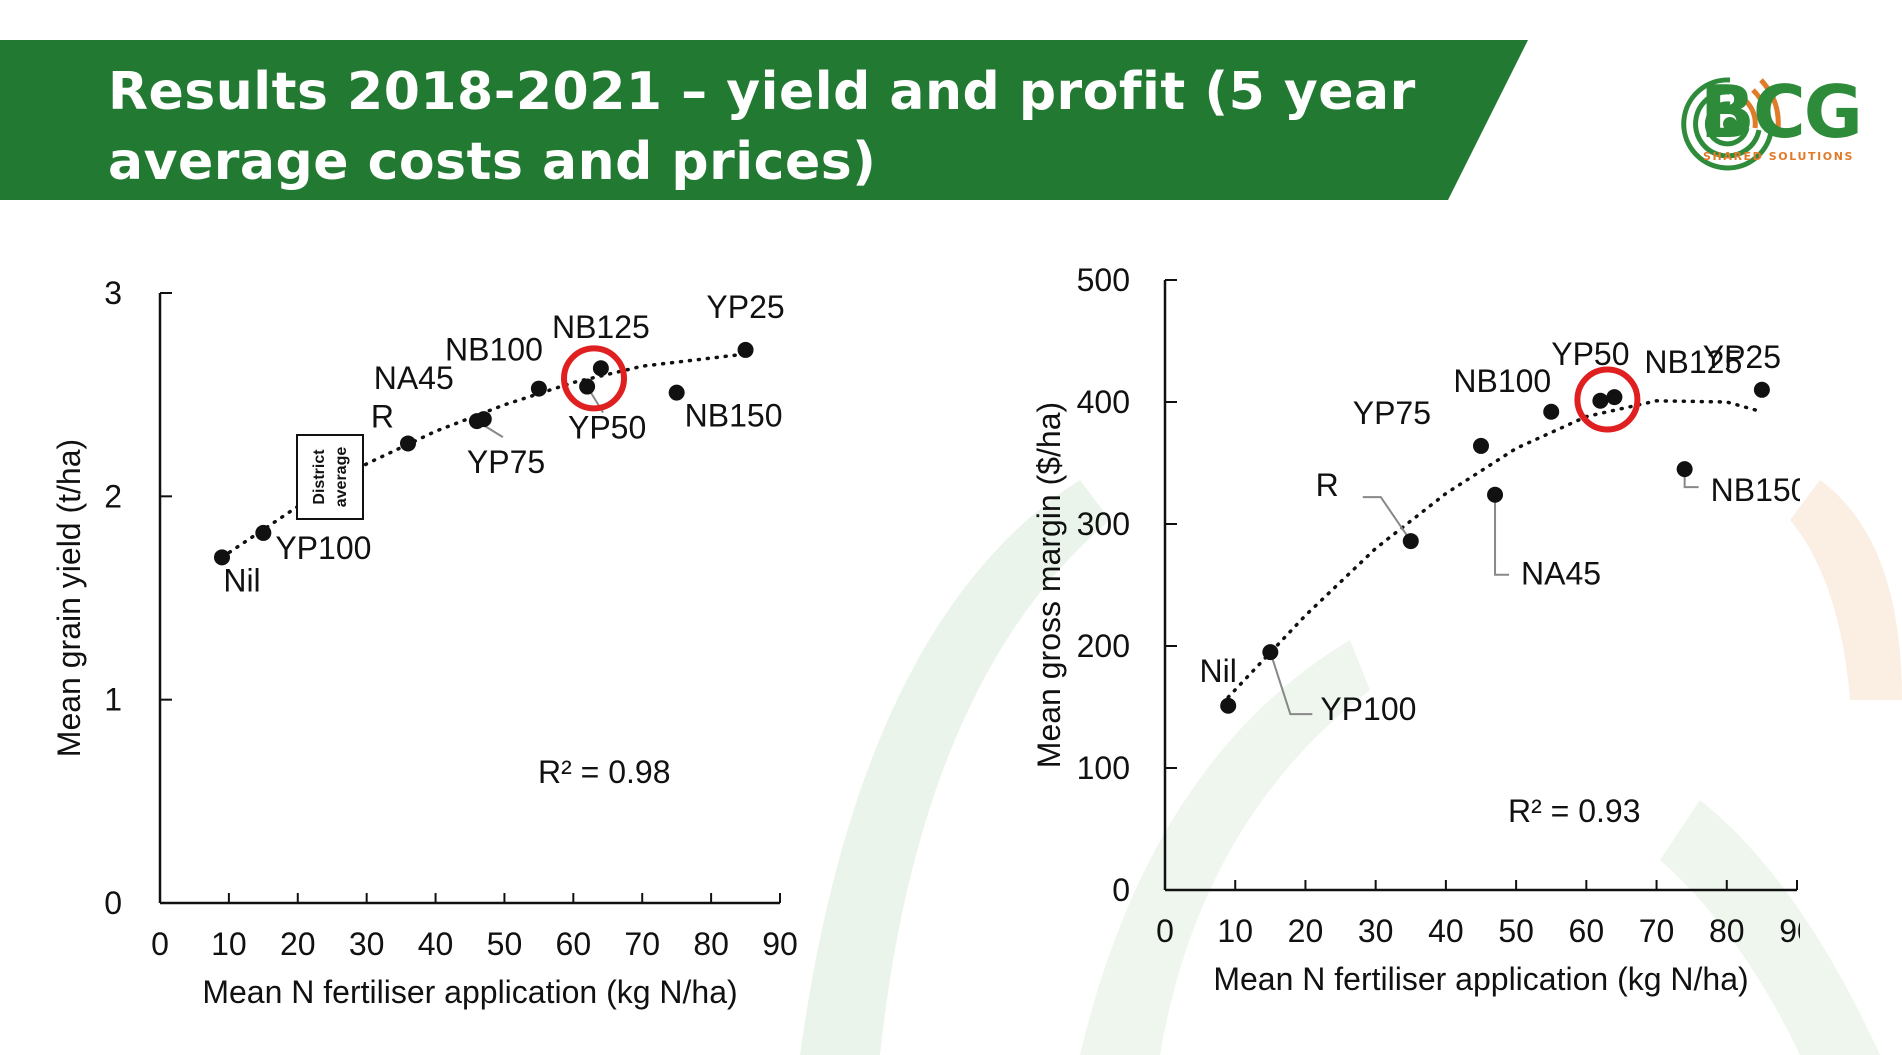  What do you see at coordinates (1103, 280) in the screenshot?
I see `y-tick-label: 500` at bounding box center [1103, 280].